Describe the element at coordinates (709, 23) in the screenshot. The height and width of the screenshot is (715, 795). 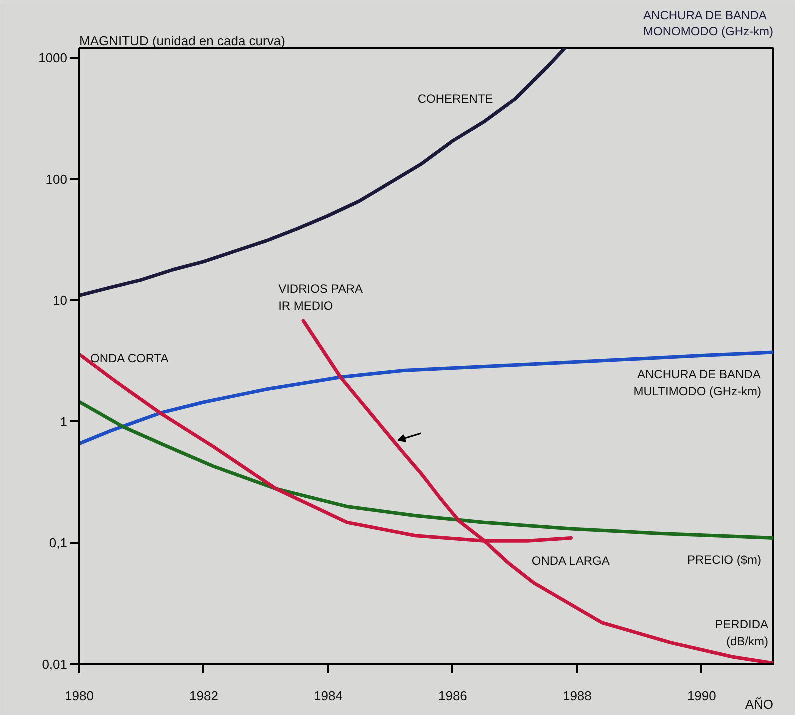
I see `text: ANCHURA DE BANDA MONOMODO (GHz-km)` at that location.